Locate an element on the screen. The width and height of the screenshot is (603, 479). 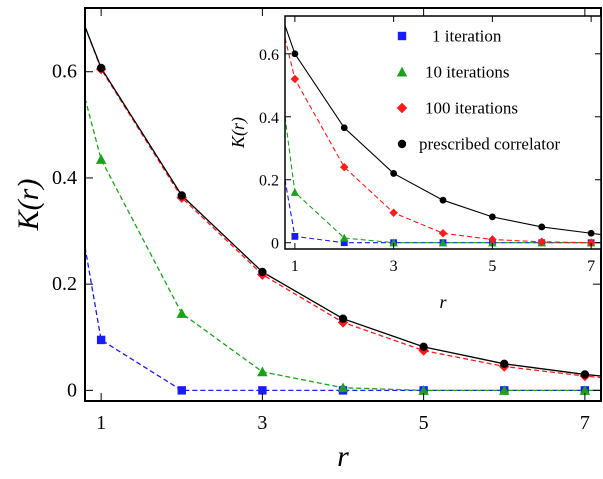
main-point-prescribed-r2 is located at coordinates (181, 195).